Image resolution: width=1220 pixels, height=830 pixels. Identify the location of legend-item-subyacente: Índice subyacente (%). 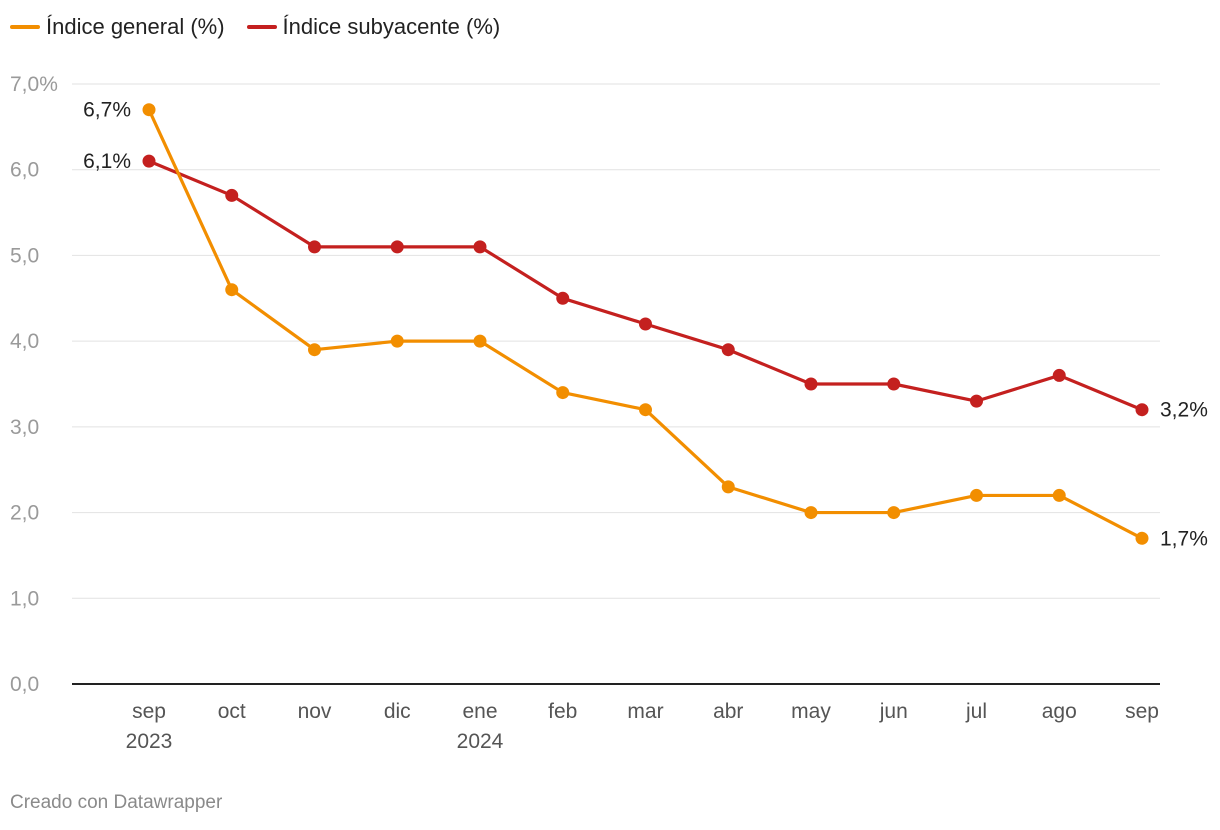
(373, 27).